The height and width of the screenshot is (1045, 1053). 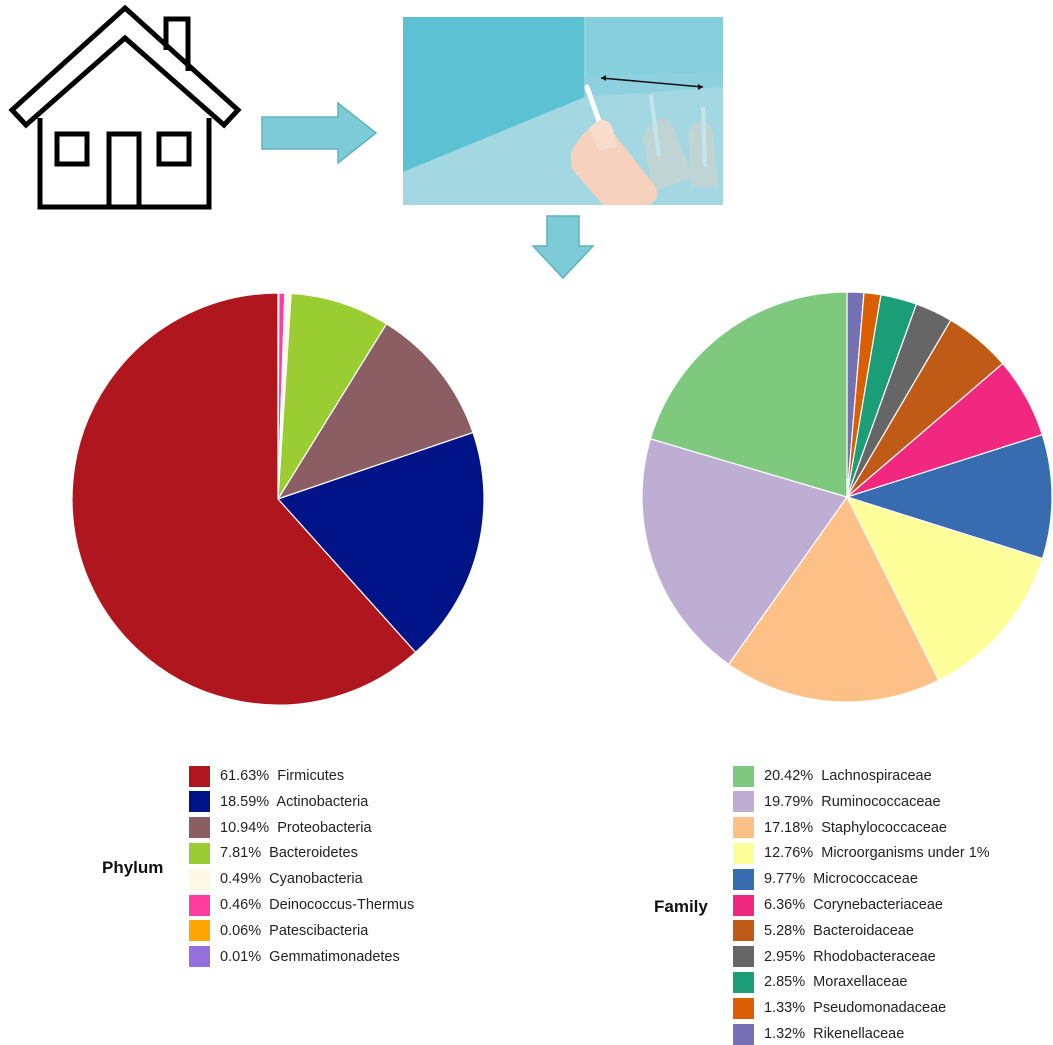 What do you see at coordinates (296, 827) in the screenshot?
I see `legend-label: 10.94% Proteobacteria` at bounding box center [296, 827].